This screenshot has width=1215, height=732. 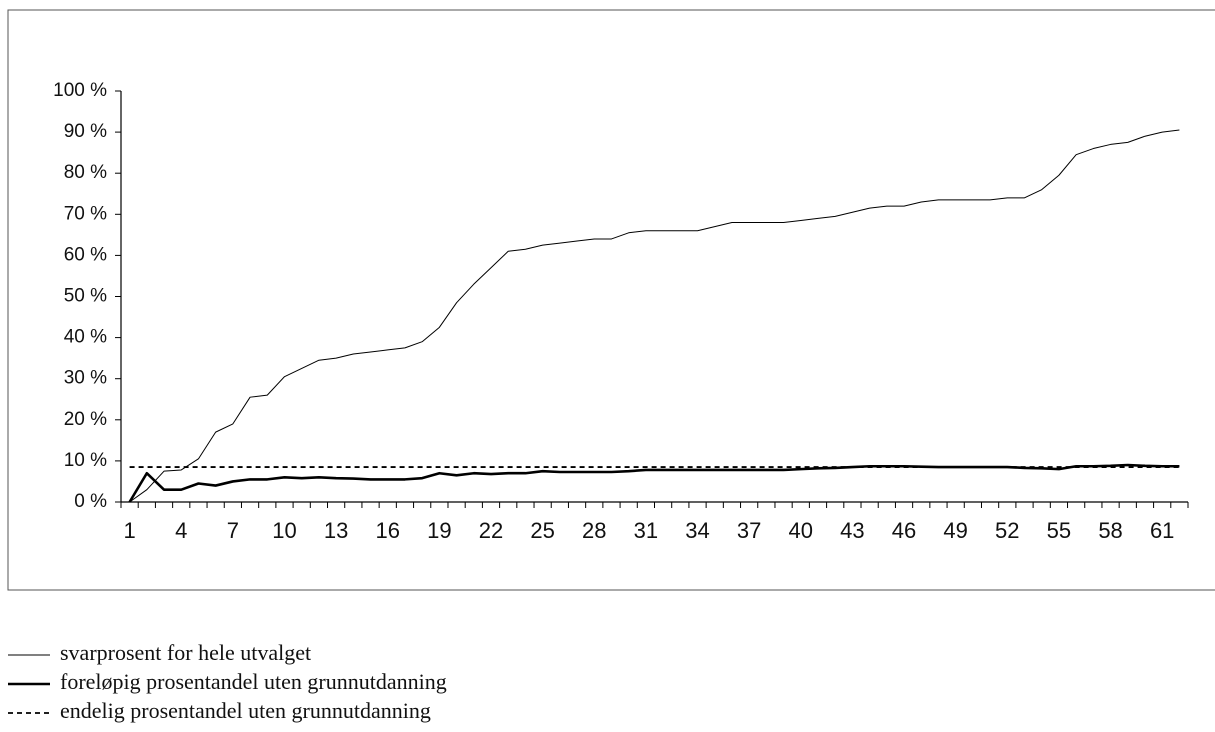 I want to click on y-tick-label: 70 %, so click(x=85, y=213).